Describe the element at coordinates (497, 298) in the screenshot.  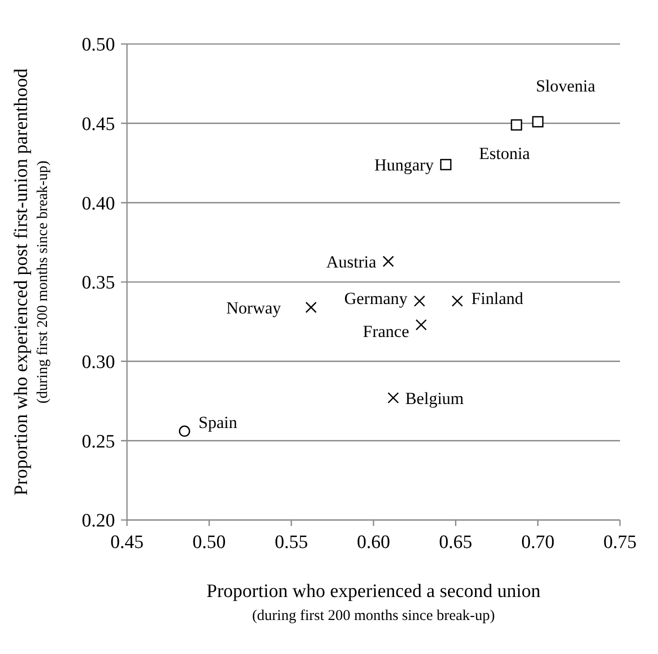
I see `annotation: Finland` at that location.